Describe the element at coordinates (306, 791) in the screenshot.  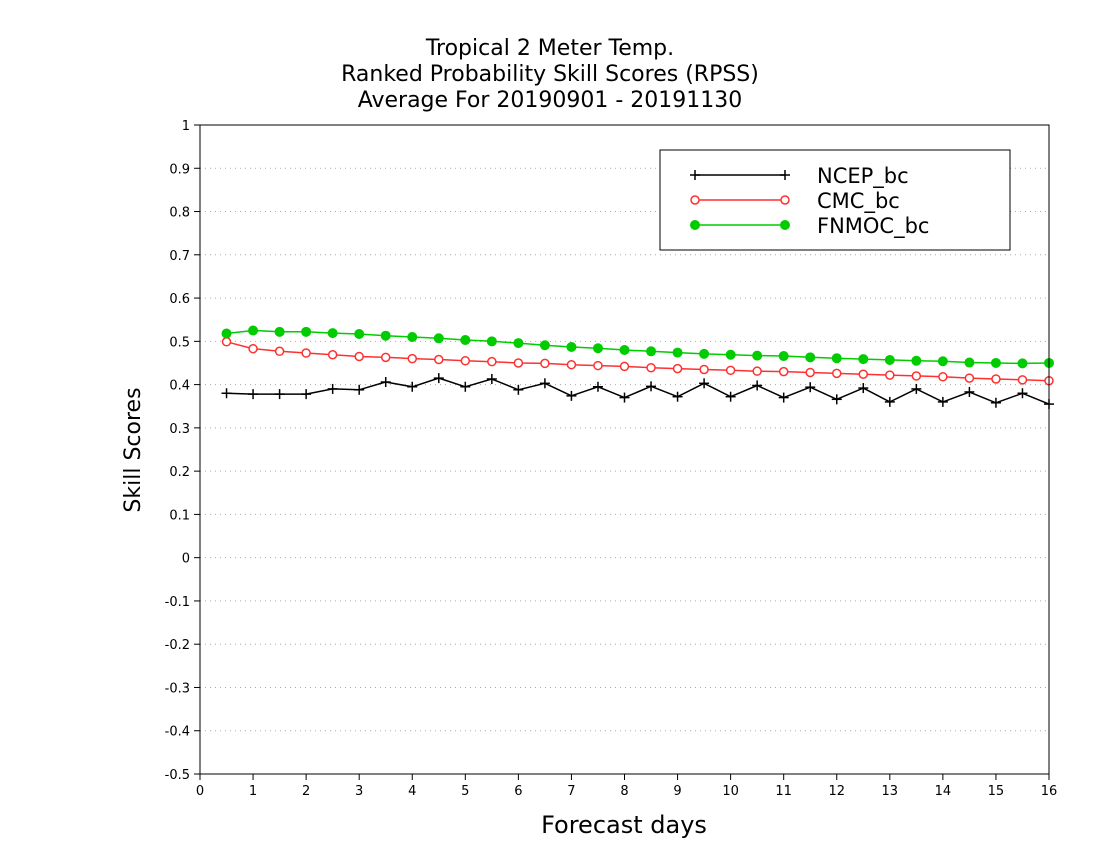
I see `x-tick-label: 2` at that location.